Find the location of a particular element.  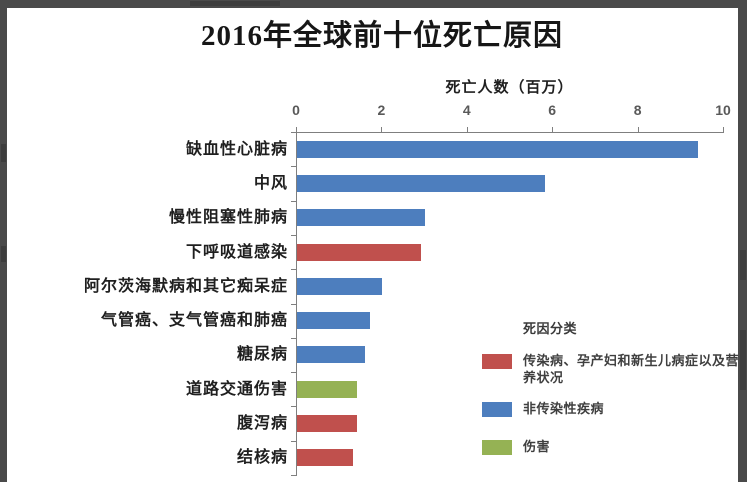

x-axis-title: 死亡人数（百万） is located at coordinates (509, 87).